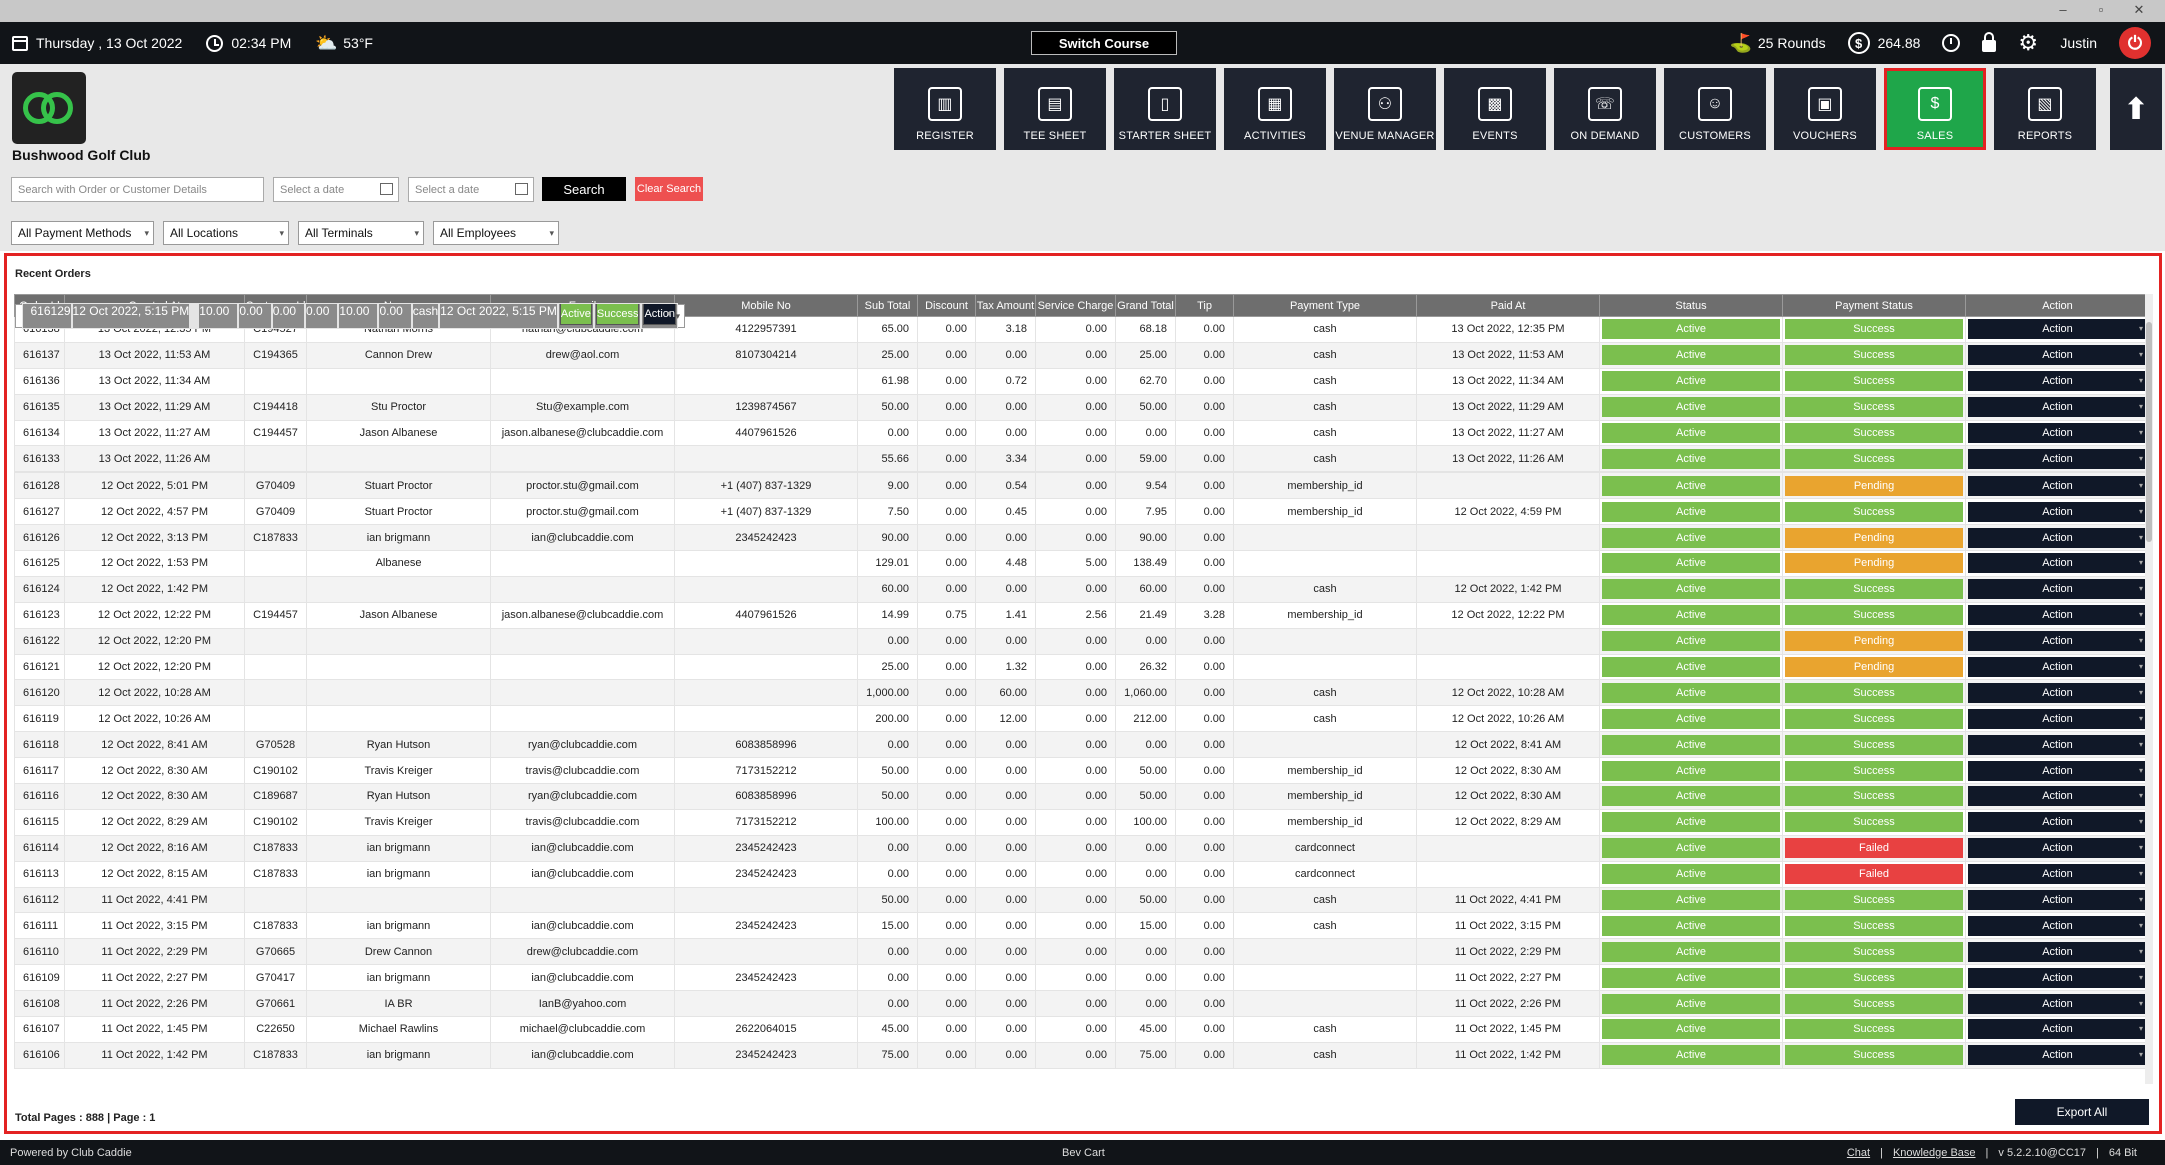  Describe the element at coordinates (1165, 109) in the screenshot. I see `nav-starter-sheet: ▯ STARTER SHEET` at that location.